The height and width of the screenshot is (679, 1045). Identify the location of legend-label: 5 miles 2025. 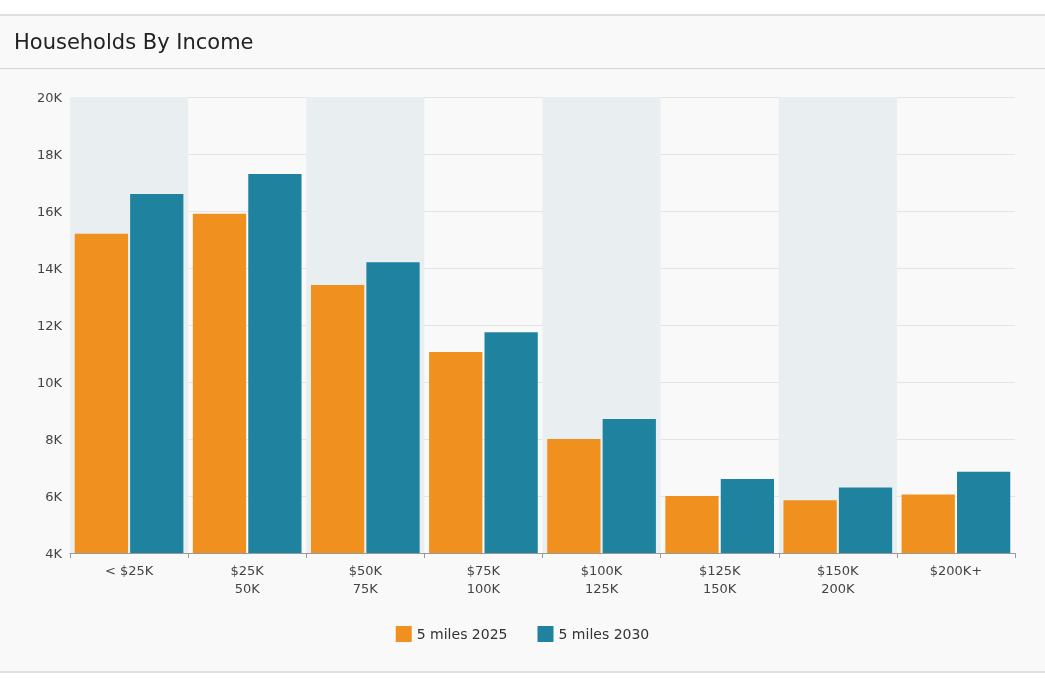
(462, 634).